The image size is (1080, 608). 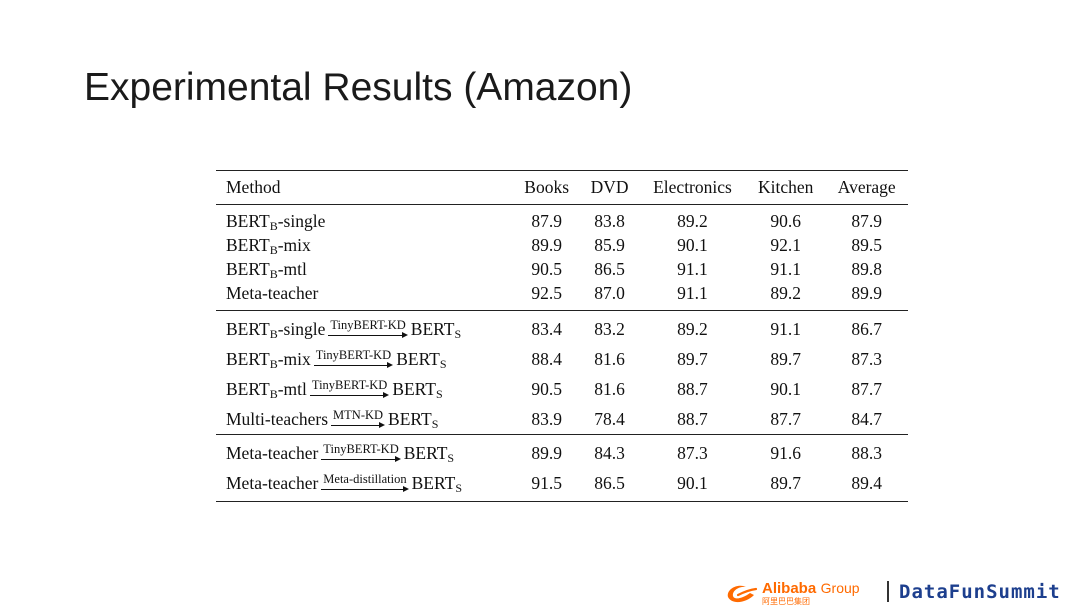 What do you see at coordinates (785, 187) in the screenshot?
I see `header-kitchen: Kitchen` at bounding box center [785, 187].